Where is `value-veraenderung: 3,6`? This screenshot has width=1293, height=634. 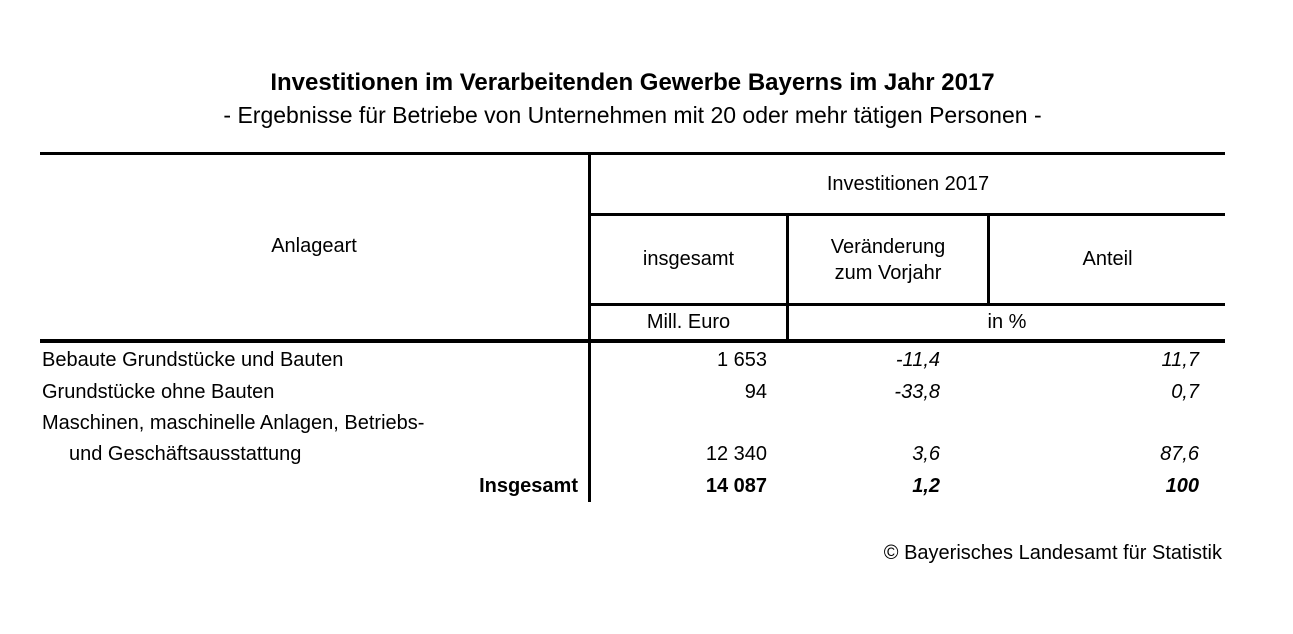
value-veraenderung: 3,6 is located at coordinates (926, 454).